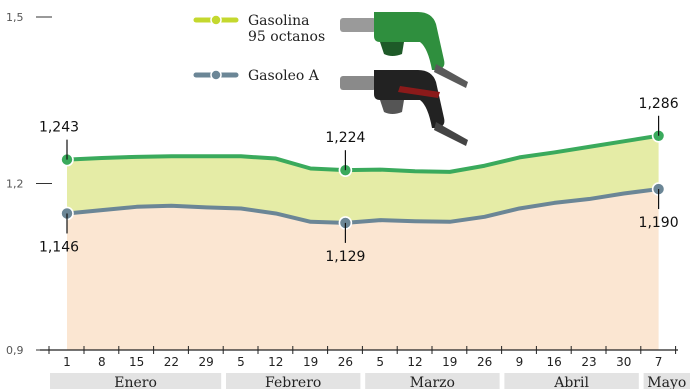 This screenshot has height=389, width=690. Describe the element at coordinates (363, 206) in the screenshot. I see `line-gasoleo` at that location.